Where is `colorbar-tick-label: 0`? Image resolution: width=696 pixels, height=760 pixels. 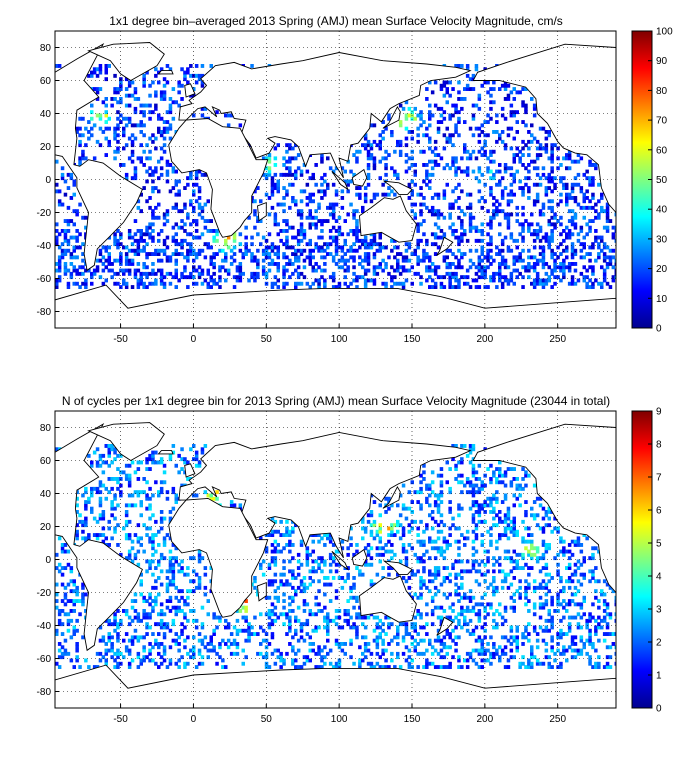 colorbar-tick-label: 0 is located at coordinates (659, 329).